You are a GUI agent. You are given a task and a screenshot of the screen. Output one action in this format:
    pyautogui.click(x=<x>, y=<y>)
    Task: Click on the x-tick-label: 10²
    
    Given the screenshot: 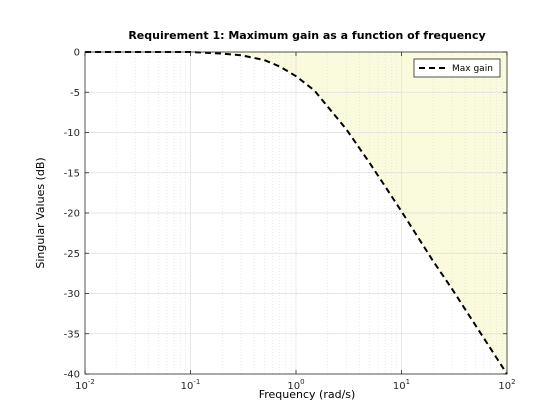 What is the action you would take?
    pyautogui.click(x=506, y=385)
    